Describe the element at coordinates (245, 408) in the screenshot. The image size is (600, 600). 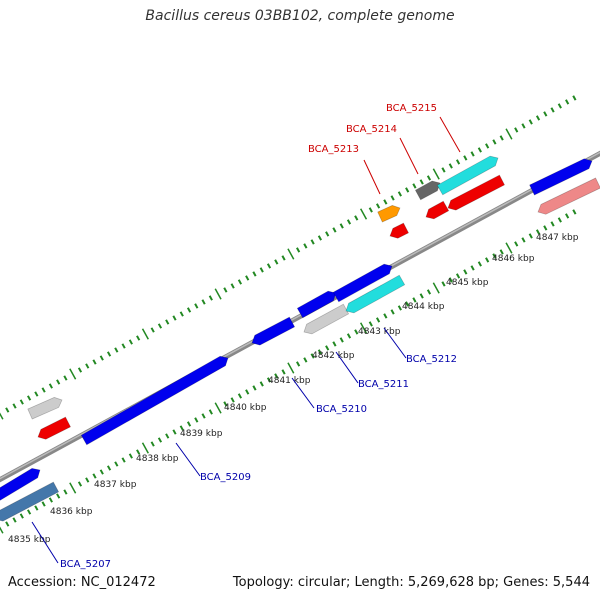
I see `tick-label: 4840 kbp` at that location.